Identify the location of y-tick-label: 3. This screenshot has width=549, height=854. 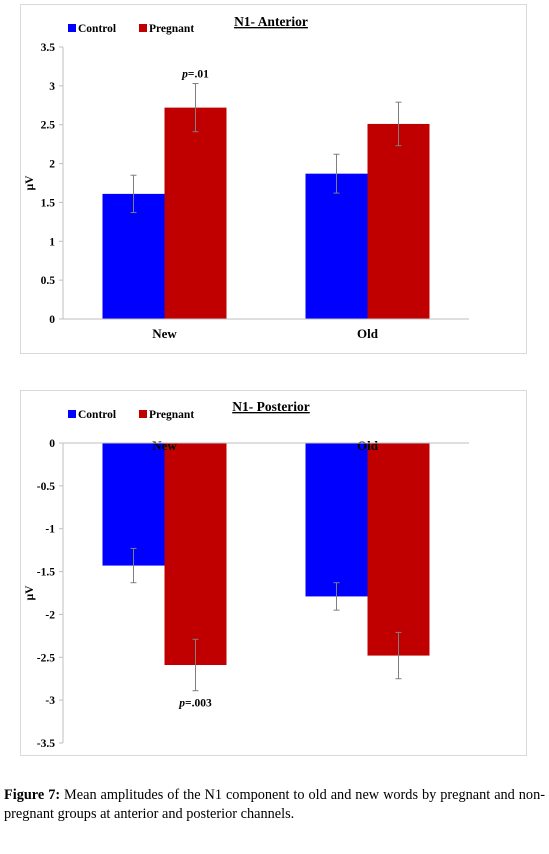
(52, 87).